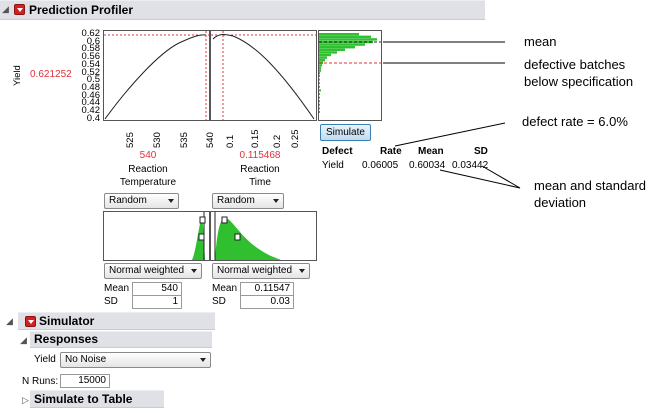 The image size is (666, 413). What do you see at coordinates (91, 110) in the screenshot?
I see `y-tick-label: 0.42` at bounding box center [91, 110].